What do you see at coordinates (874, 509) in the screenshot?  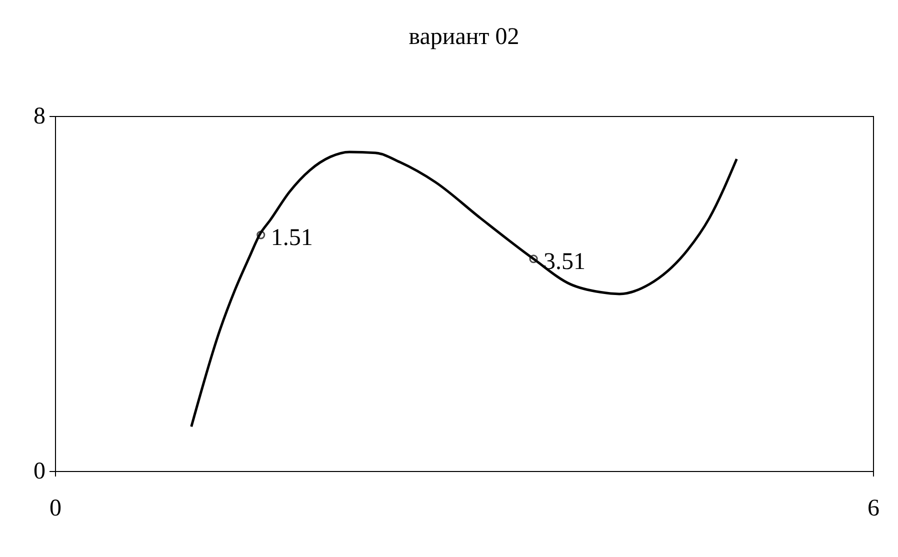 I see `x-tick-label: 6` at bounding box center [874, 509].